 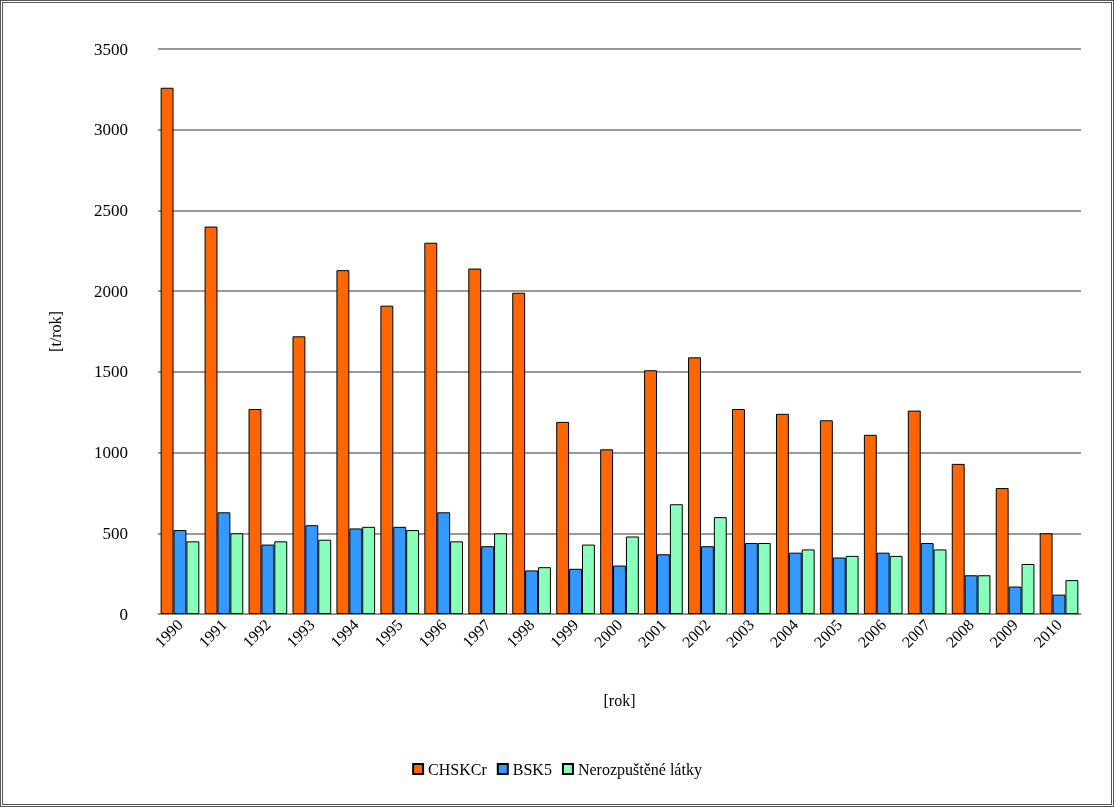 I want to click on x-tick-label: 1998, so click(x=520, y=633).